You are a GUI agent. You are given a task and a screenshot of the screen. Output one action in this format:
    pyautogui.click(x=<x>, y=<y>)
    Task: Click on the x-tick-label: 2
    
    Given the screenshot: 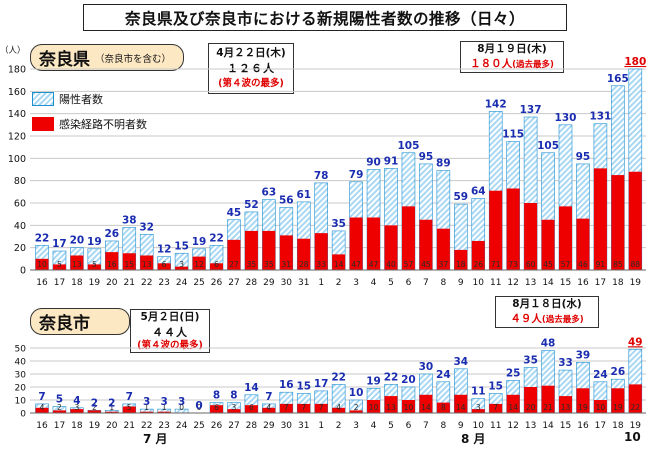 What is the action you would take?
    pyautogui.click(x=339, y=283)
    